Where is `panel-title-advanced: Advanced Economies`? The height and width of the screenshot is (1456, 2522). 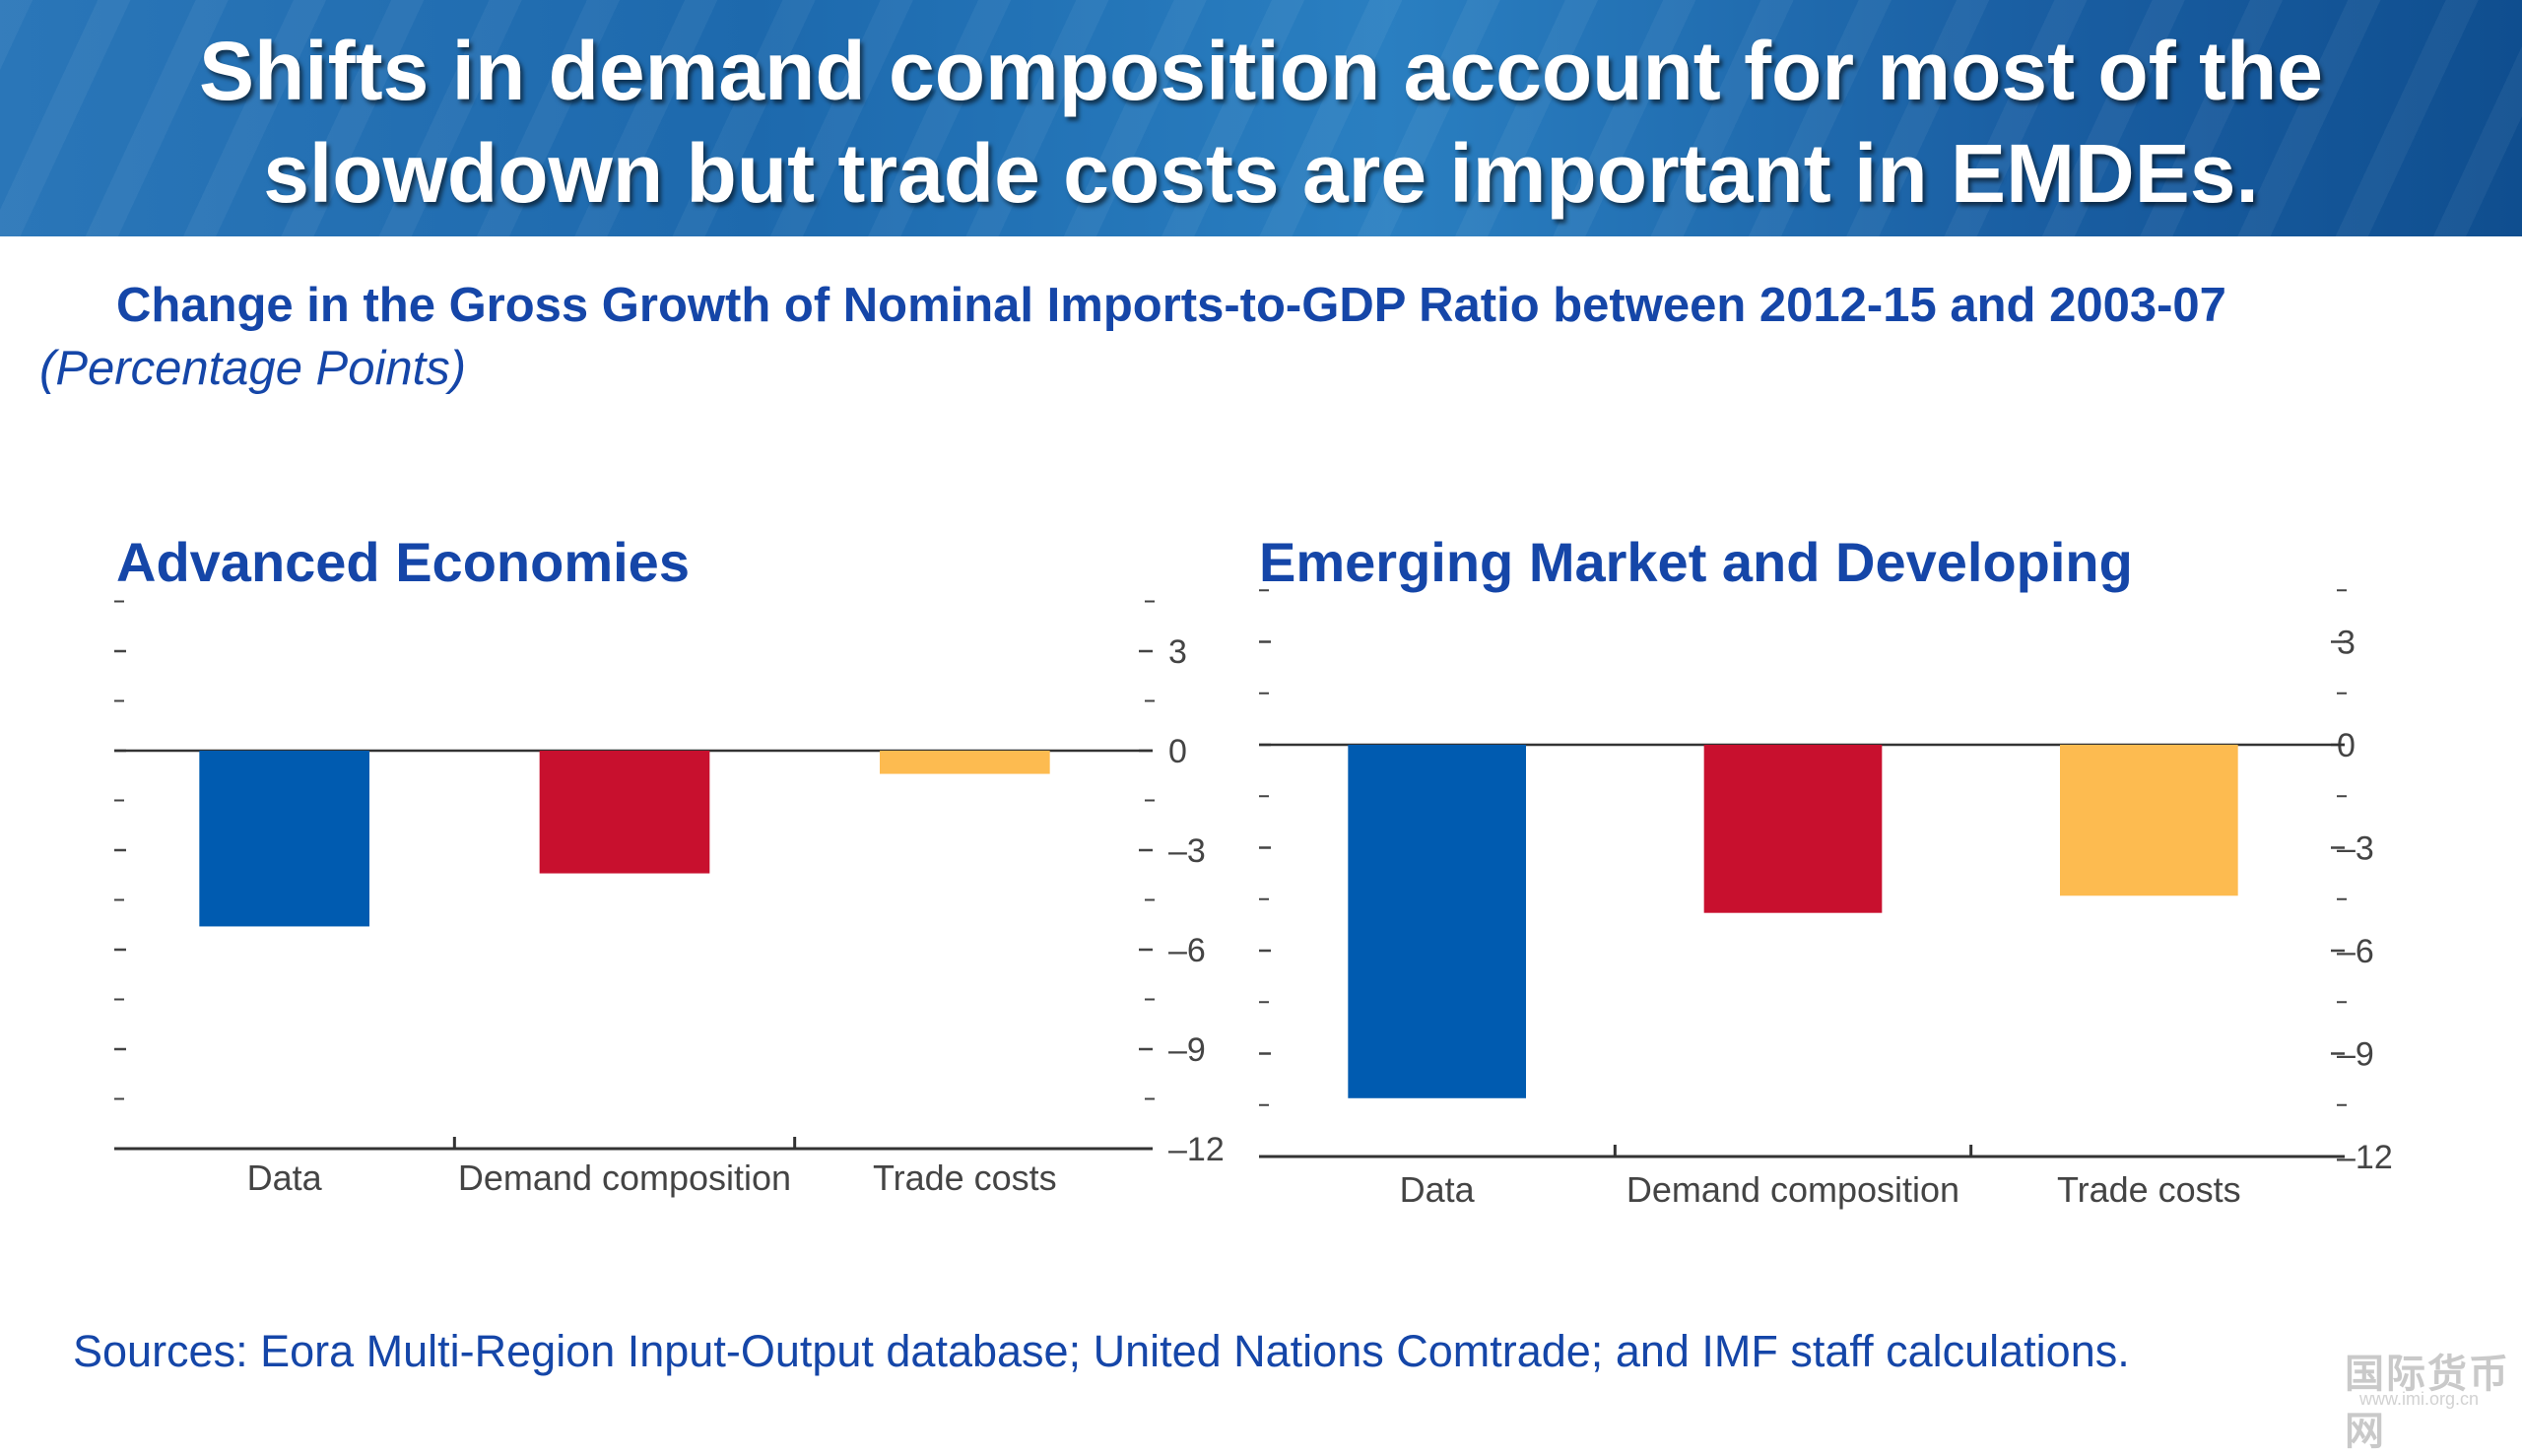 panel-title-advanced: Advanced Economies is located at coordinates (403, 562).